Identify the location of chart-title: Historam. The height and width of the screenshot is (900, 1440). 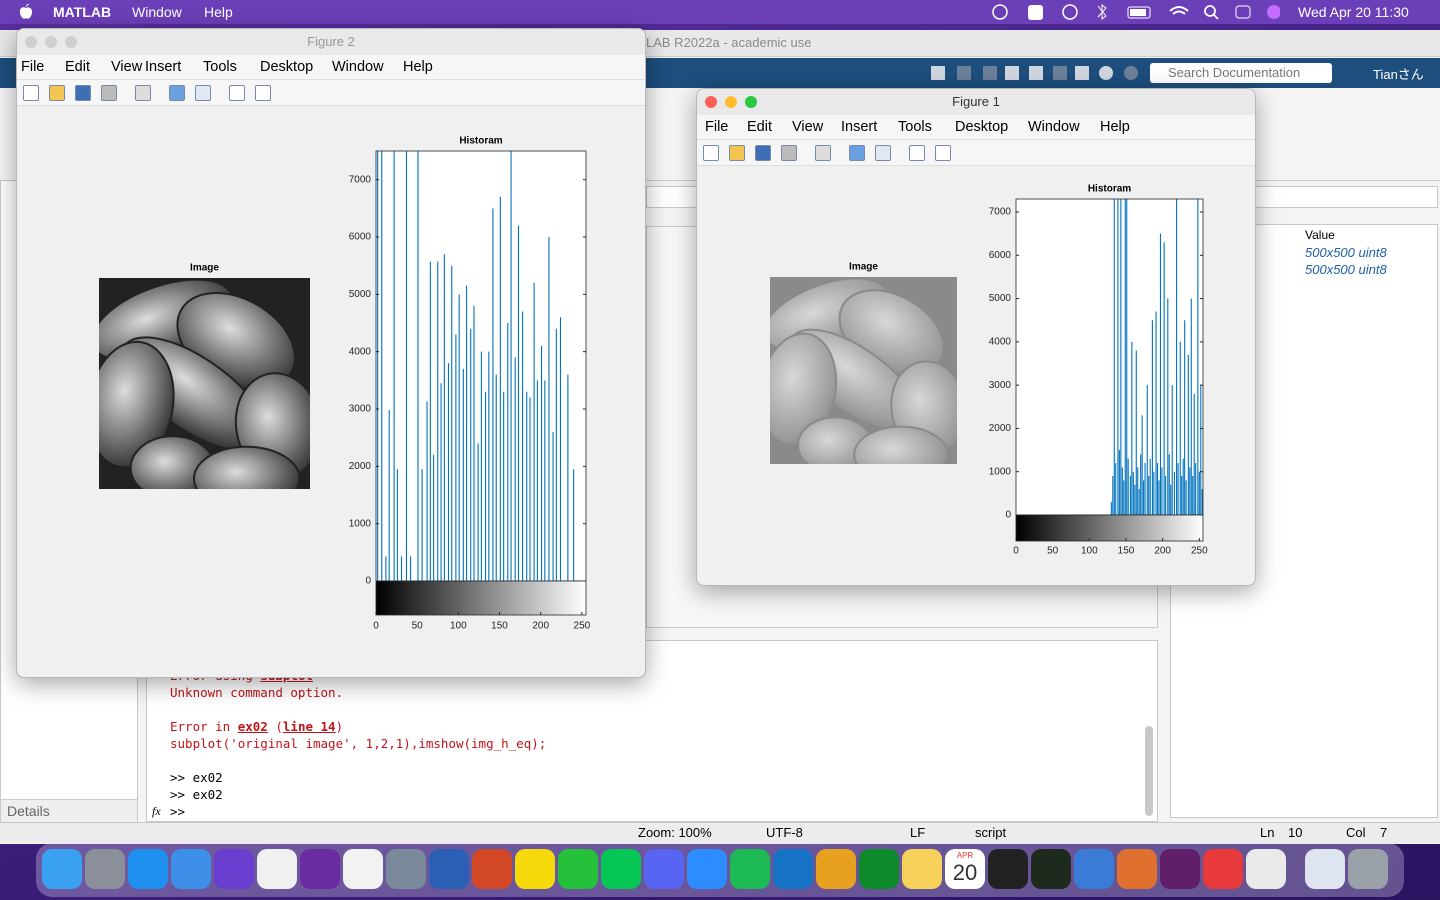
(480, 141).